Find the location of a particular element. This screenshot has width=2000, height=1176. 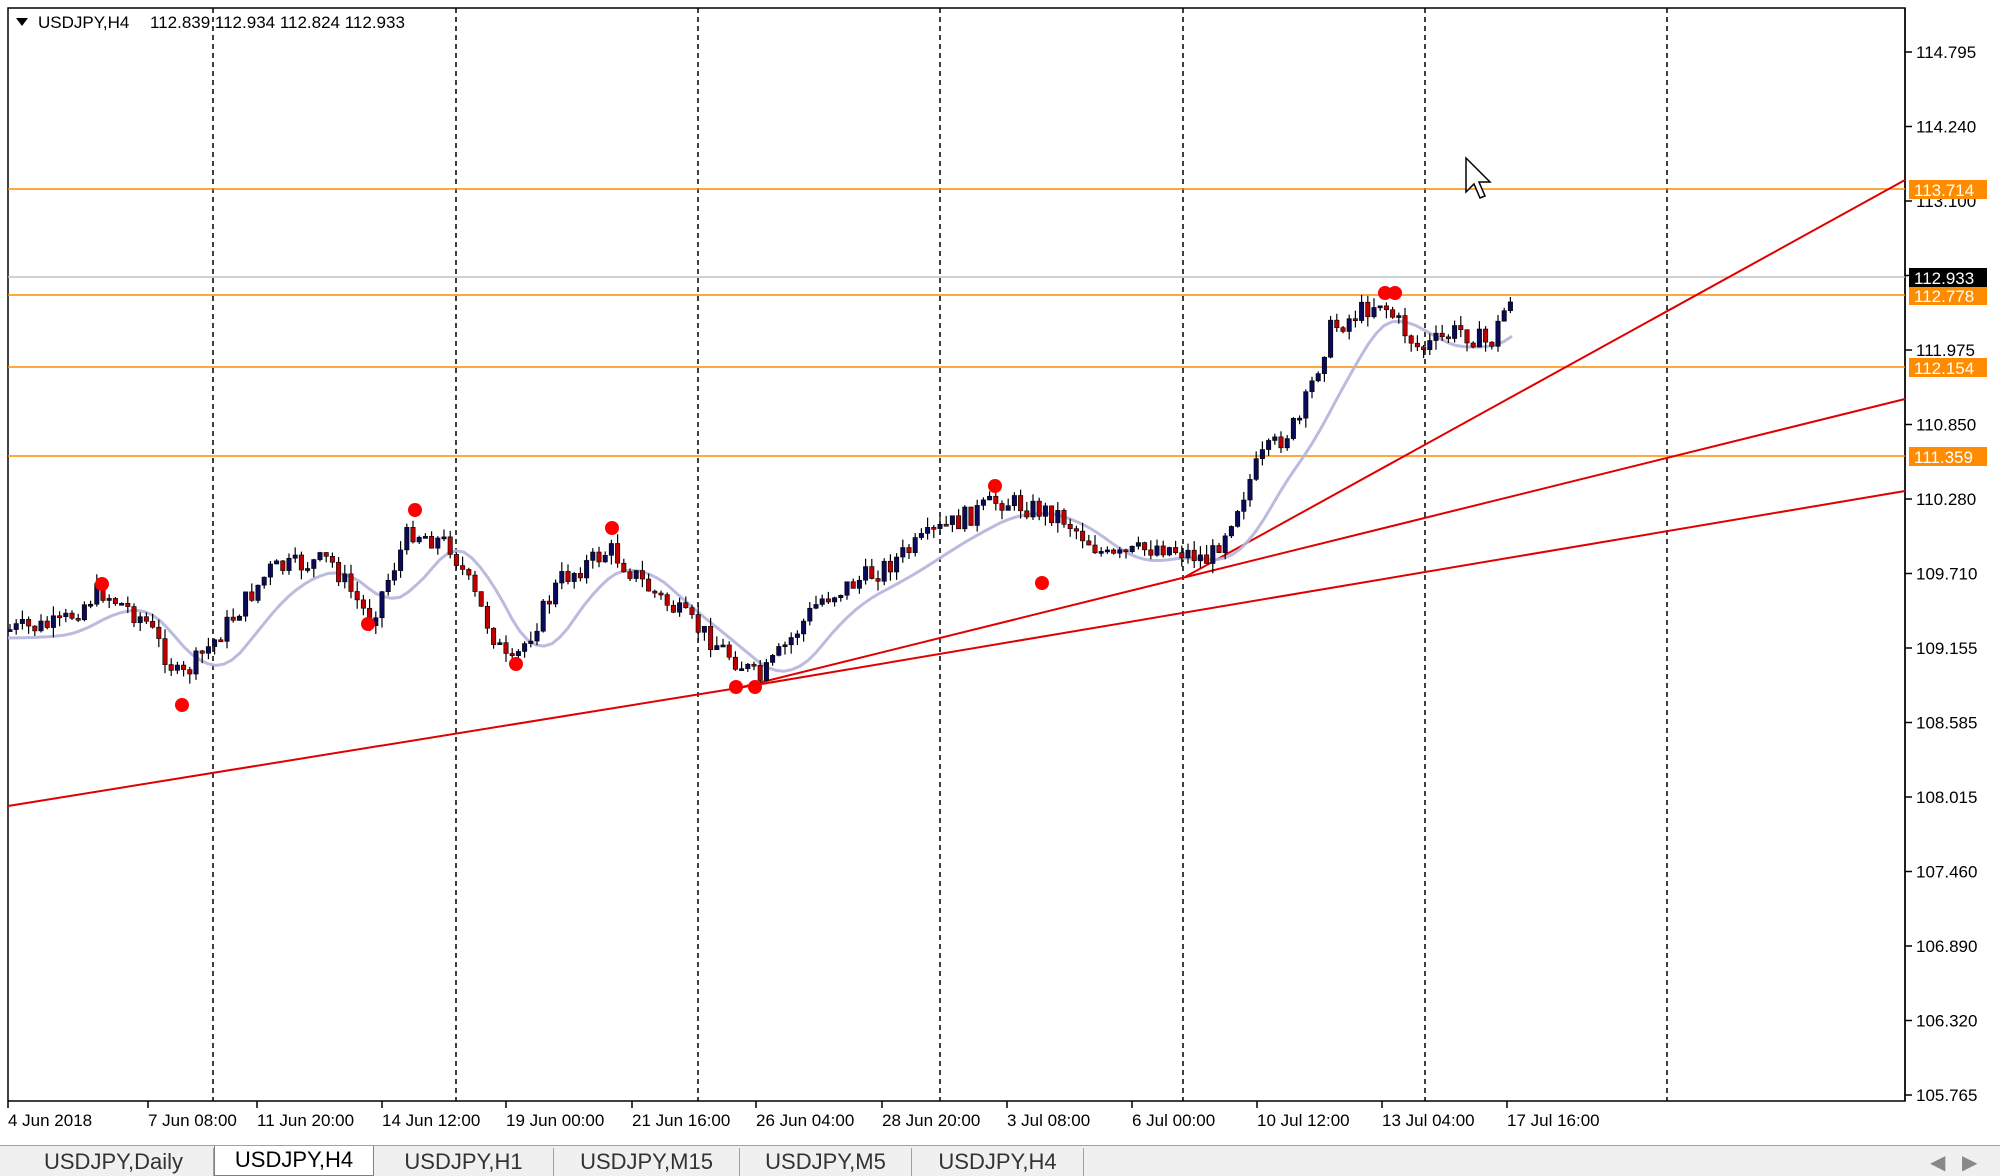

level-label: 111.359 is located at coordinates (1943, 457).